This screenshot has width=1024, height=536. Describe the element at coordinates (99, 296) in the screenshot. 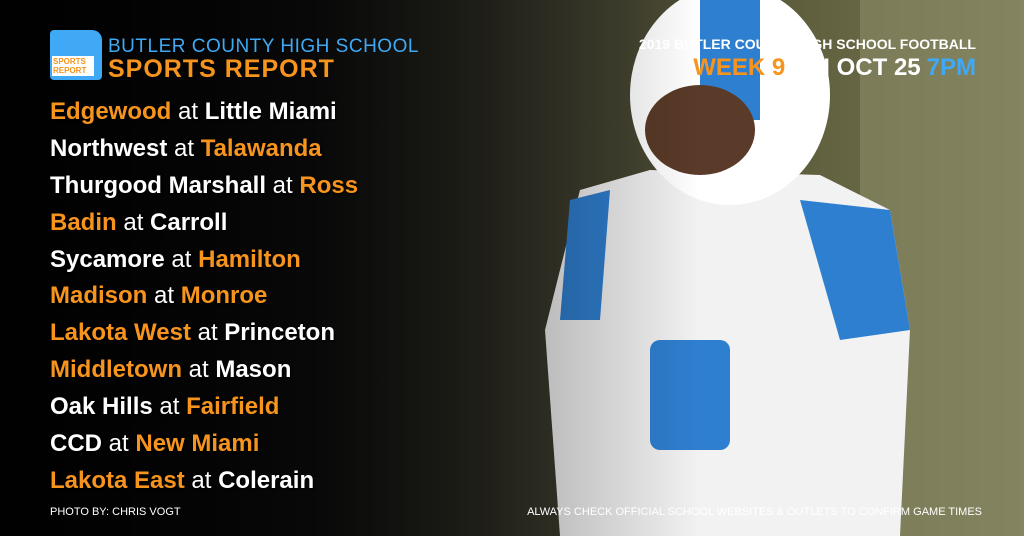

I see `away-team: Madison` at that location.